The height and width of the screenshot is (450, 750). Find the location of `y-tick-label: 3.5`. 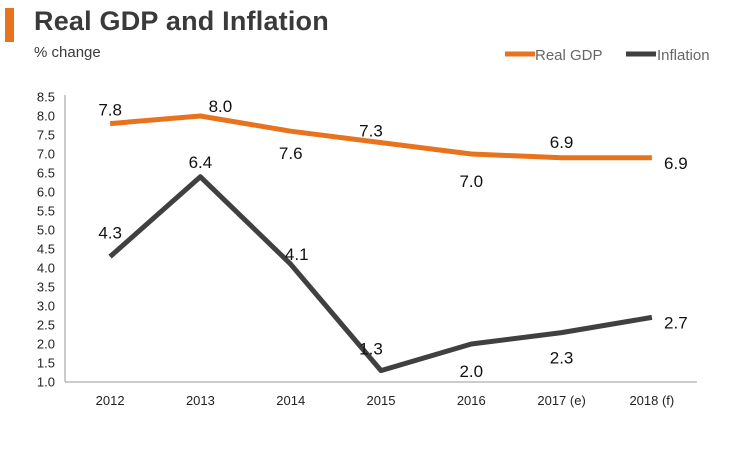

y-tick-label: 3.5 is located at coordinates (46, 287).